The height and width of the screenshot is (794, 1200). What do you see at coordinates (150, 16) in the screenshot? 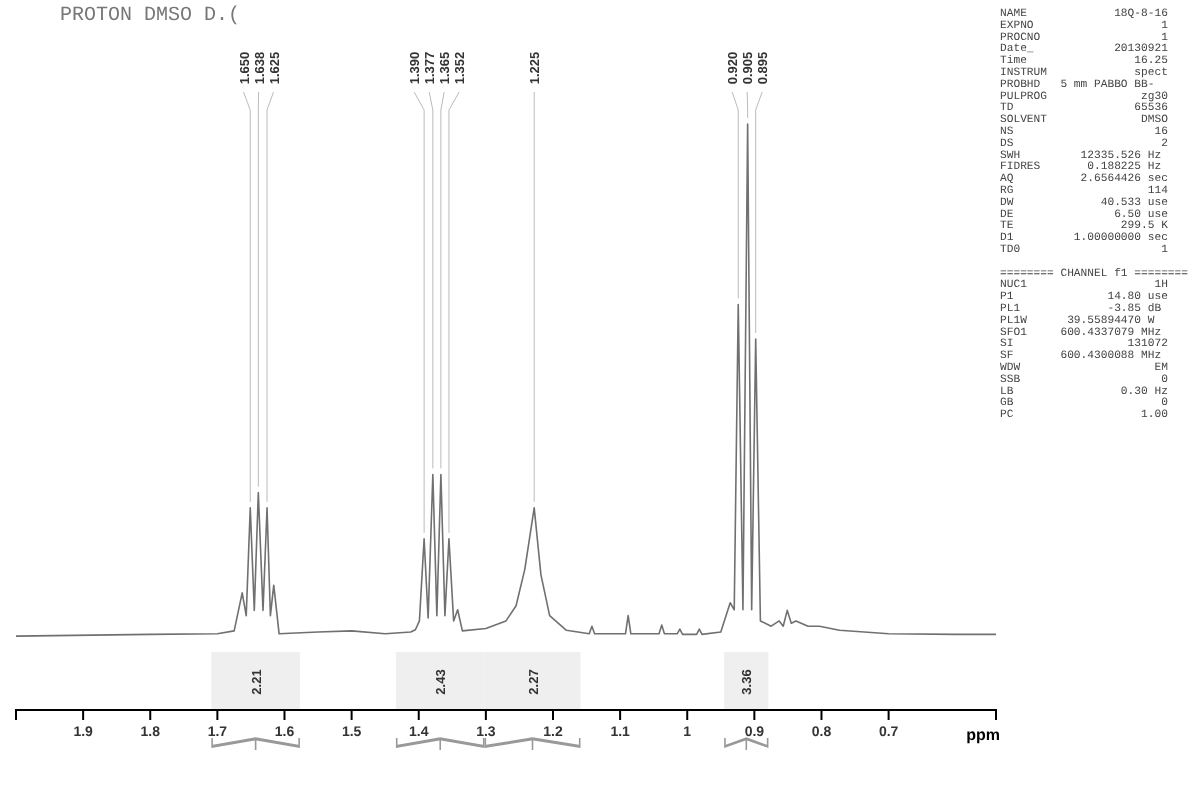
I see `chart-title: PROTON DMSO D.(` at bounding box center [150, 16].